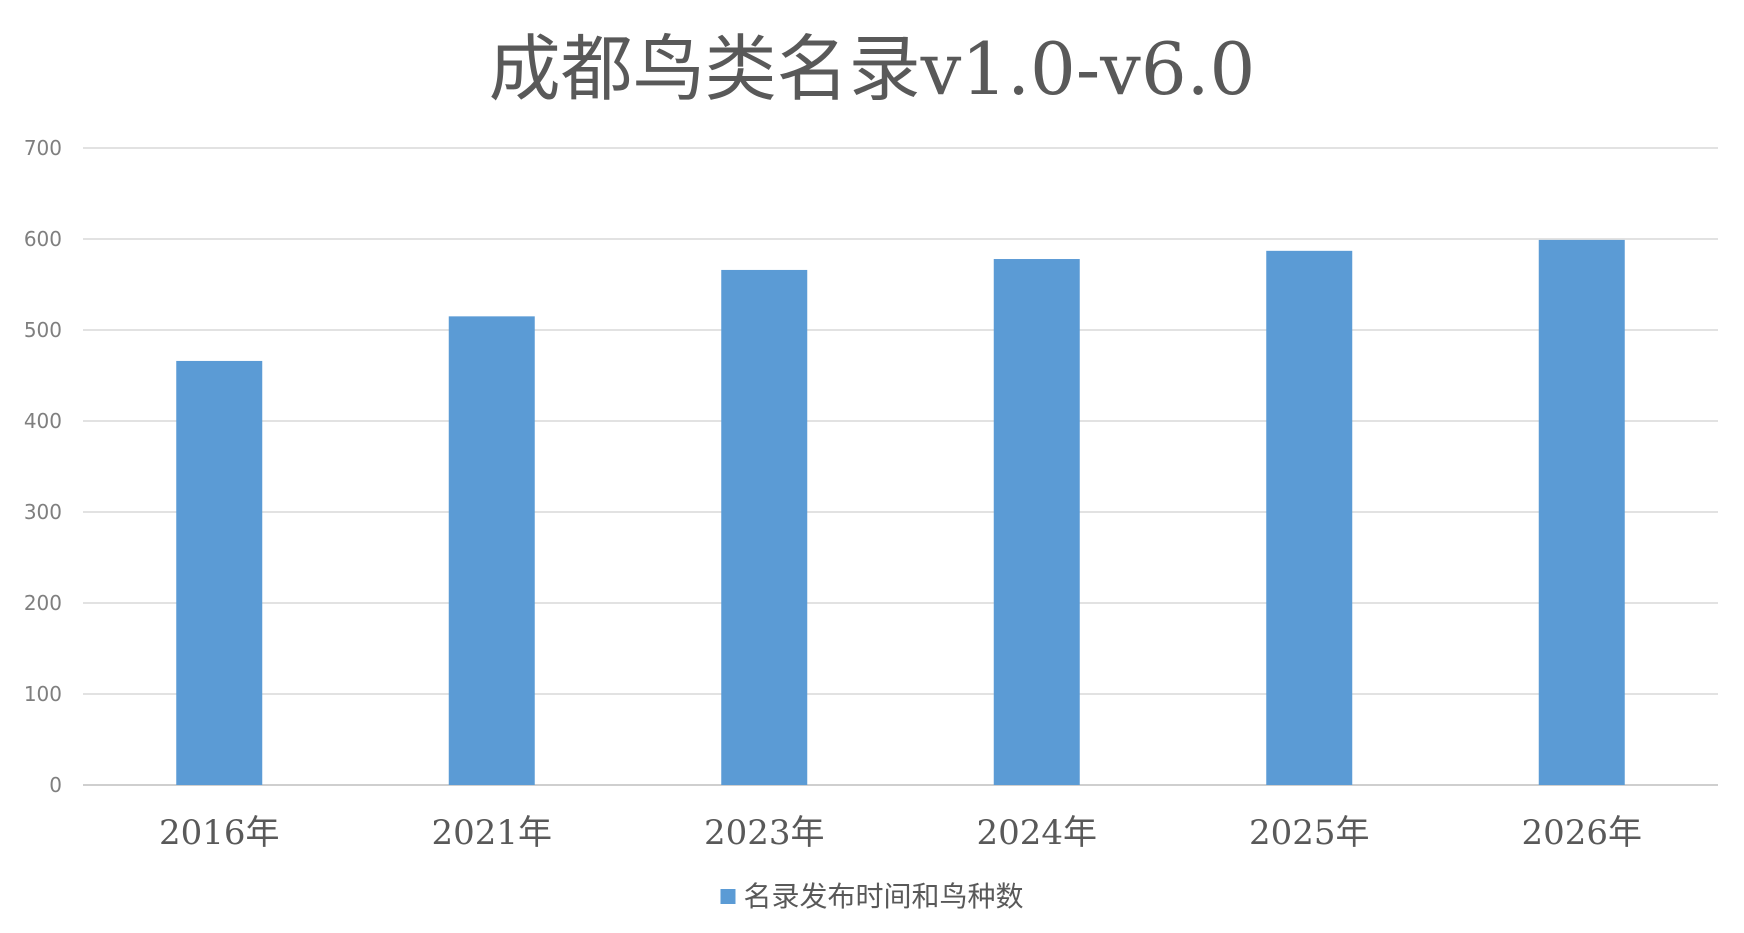 This screenshot has height=933, width=1744. Describe the element at coordinates (1036, 833) in the screenshot. I see `x-tick-label: 2024年` at that location.